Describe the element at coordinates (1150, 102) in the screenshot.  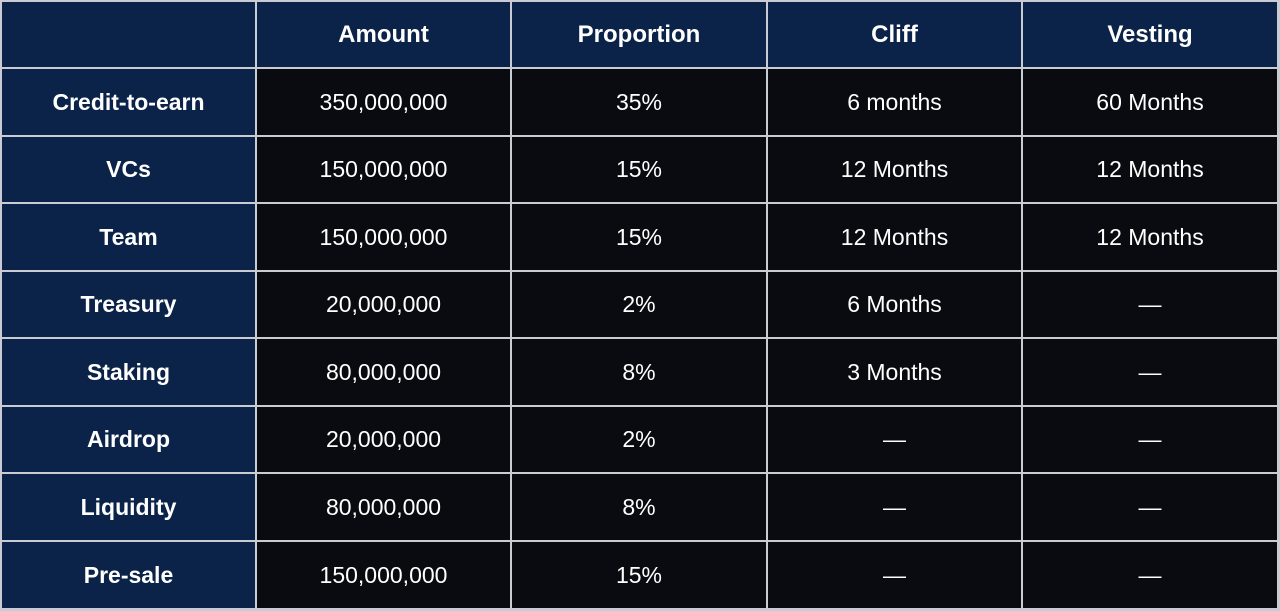
I see `table-cell: 60 Months` at that location.